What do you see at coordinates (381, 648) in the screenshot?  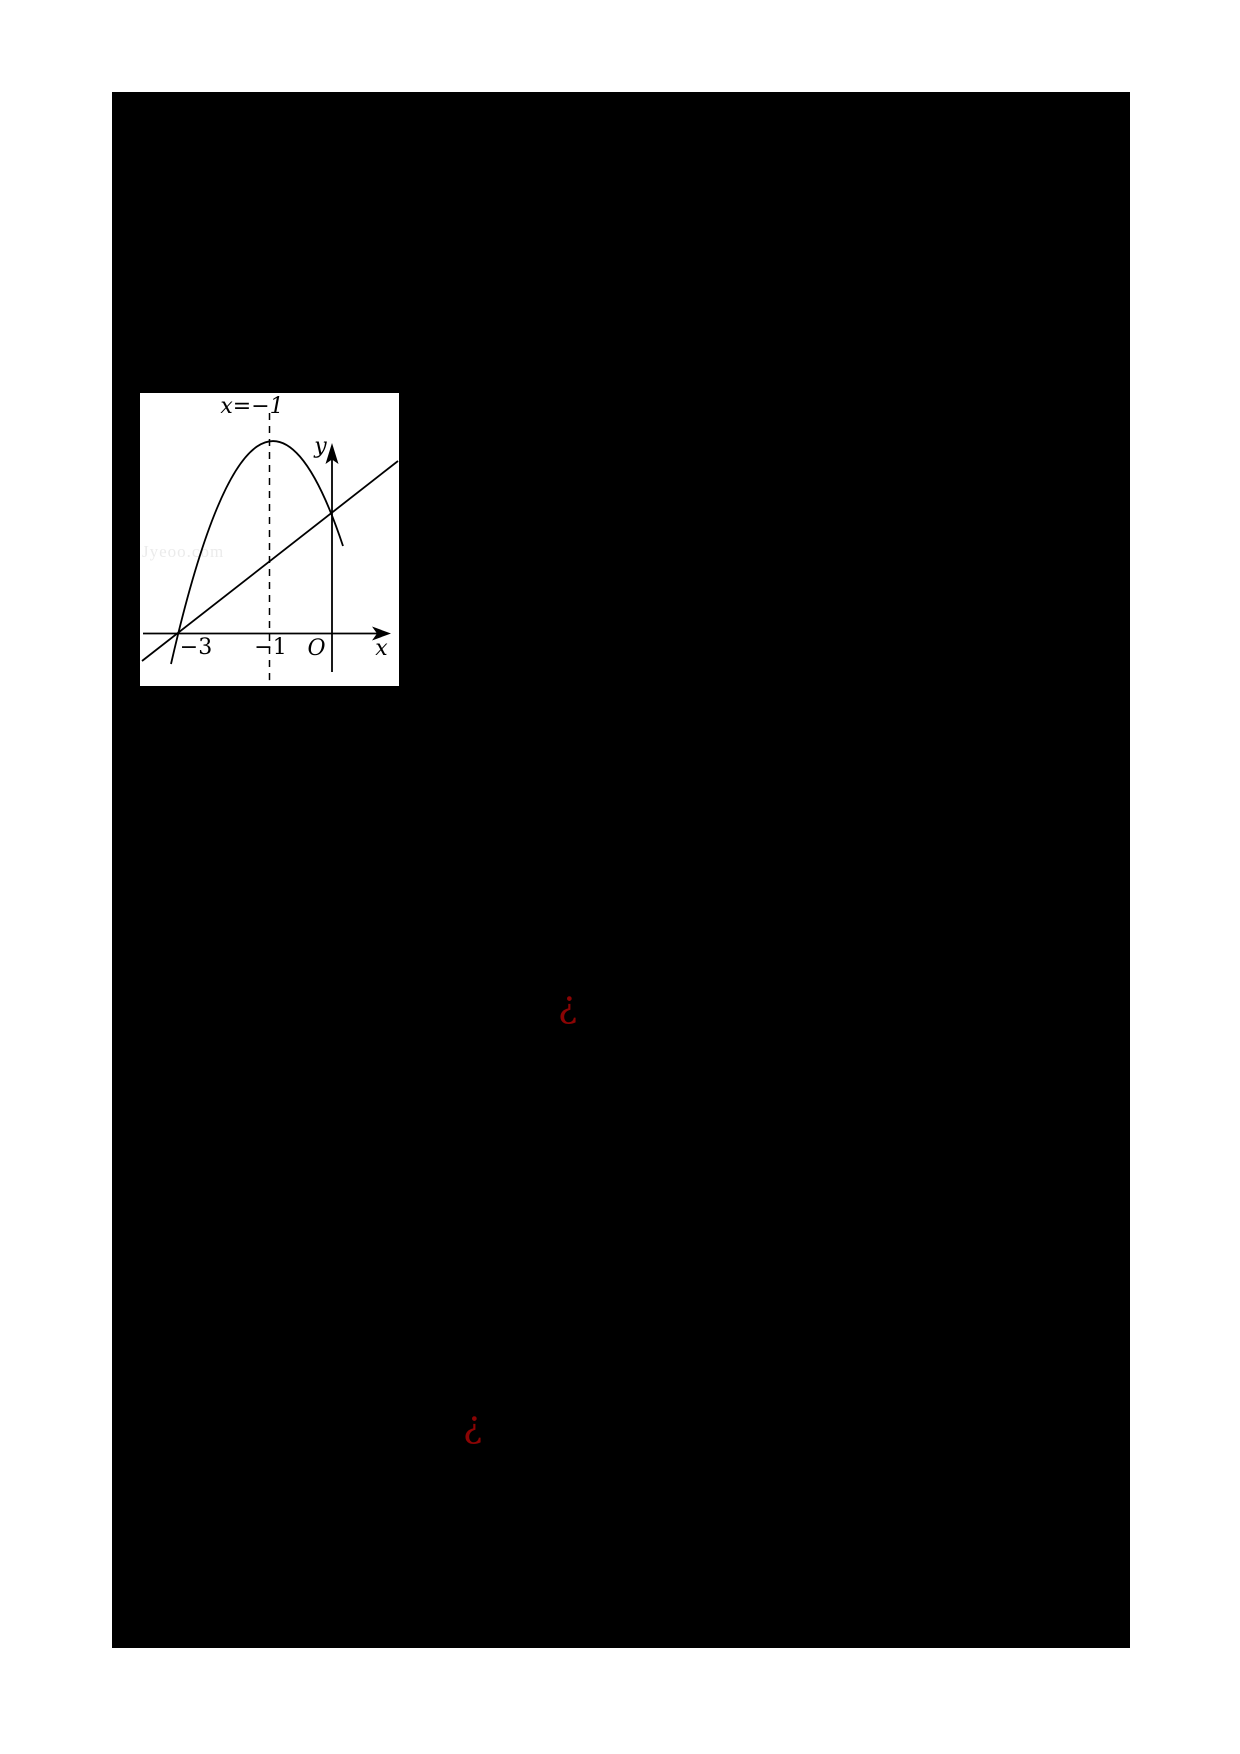 I see `x-axis-label: x` at bounding box center [381, 648].